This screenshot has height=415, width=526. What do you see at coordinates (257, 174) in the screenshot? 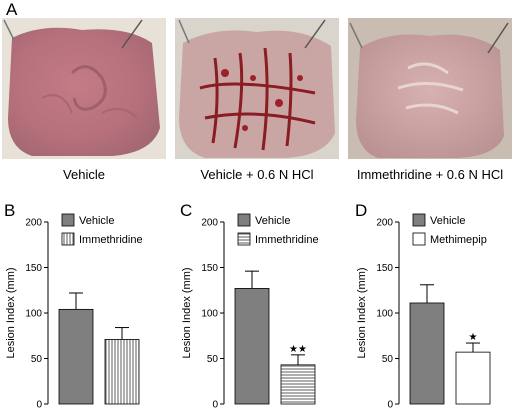
I see `caption-vehicle-hcl: Vehicle + 0.6 N HCl` at bounding box center [257, 174].